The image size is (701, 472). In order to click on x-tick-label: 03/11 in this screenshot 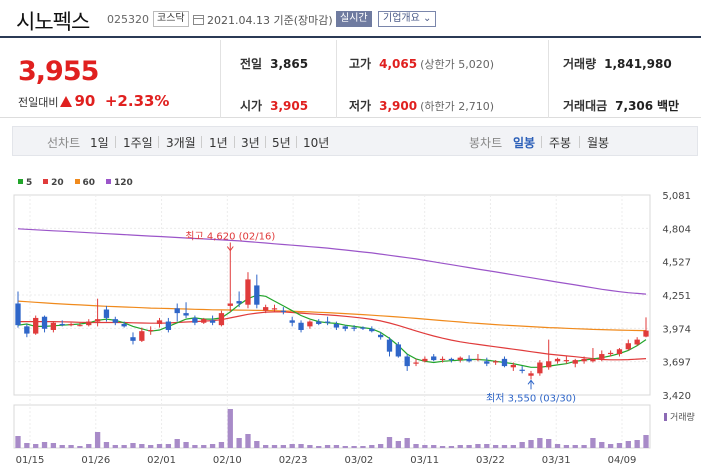, I will do `click(424, 460)`.